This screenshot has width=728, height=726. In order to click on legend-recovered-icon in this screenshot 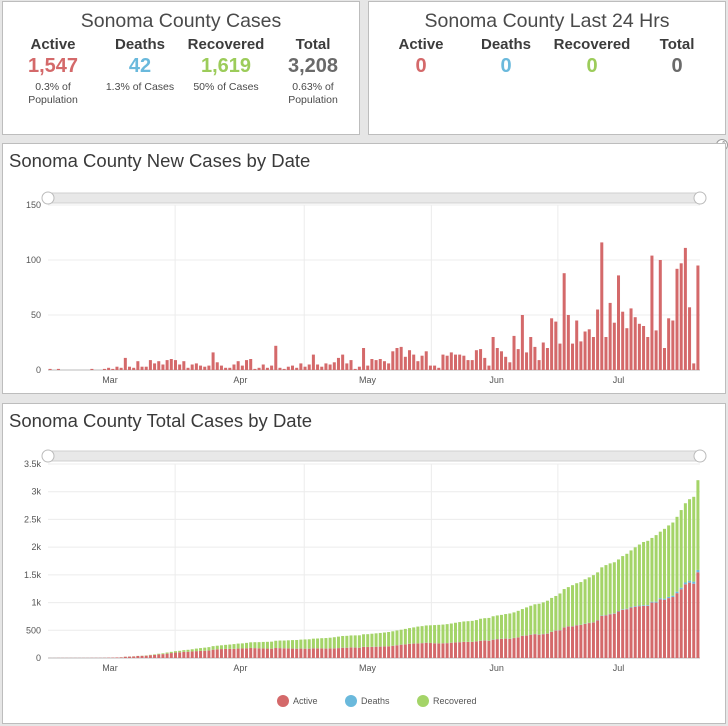, I will do `click(423, 701)`.